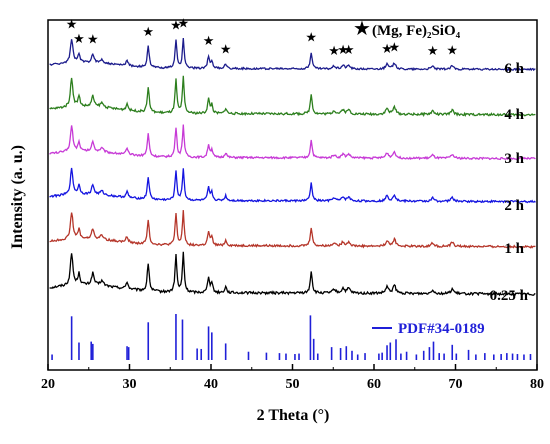  What do you see at coordinates (48, 384) in the screenshot?
I see `x-tick-label: 20` at bounding box center [48, 384].